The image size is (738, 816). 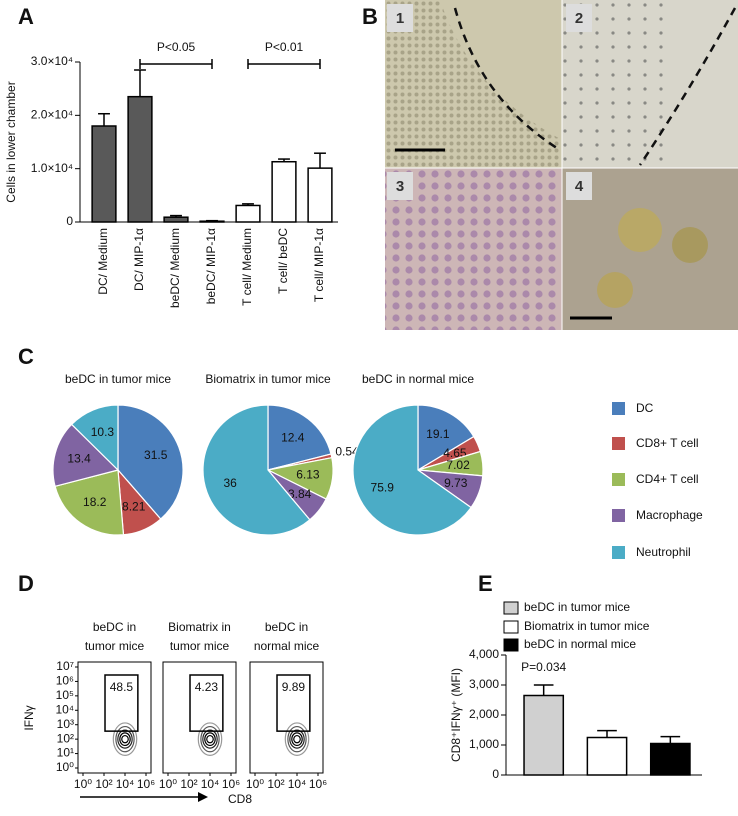 What do you see at coordinates (139, 259) in the screenshot?
I see `x-tick-label: DC/ MIP-1α` at bounding box center [139, 259].